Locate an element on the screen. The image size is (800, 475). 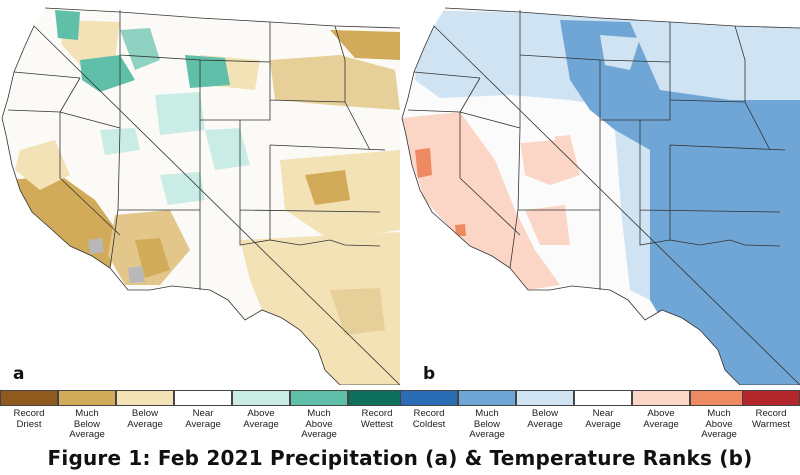
legend-item-much-below-average-precip: Much Below Average is located at coordinates (87, 415).